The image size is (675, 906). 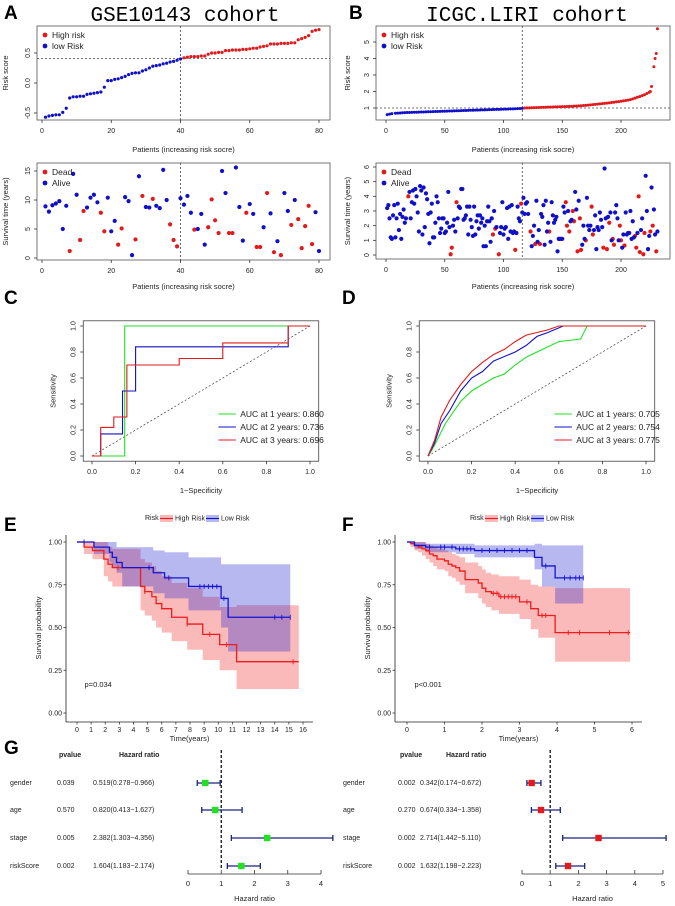 I want to click on legend-label: AUC at 3 years: 0.775, so click(x=618, y=440).